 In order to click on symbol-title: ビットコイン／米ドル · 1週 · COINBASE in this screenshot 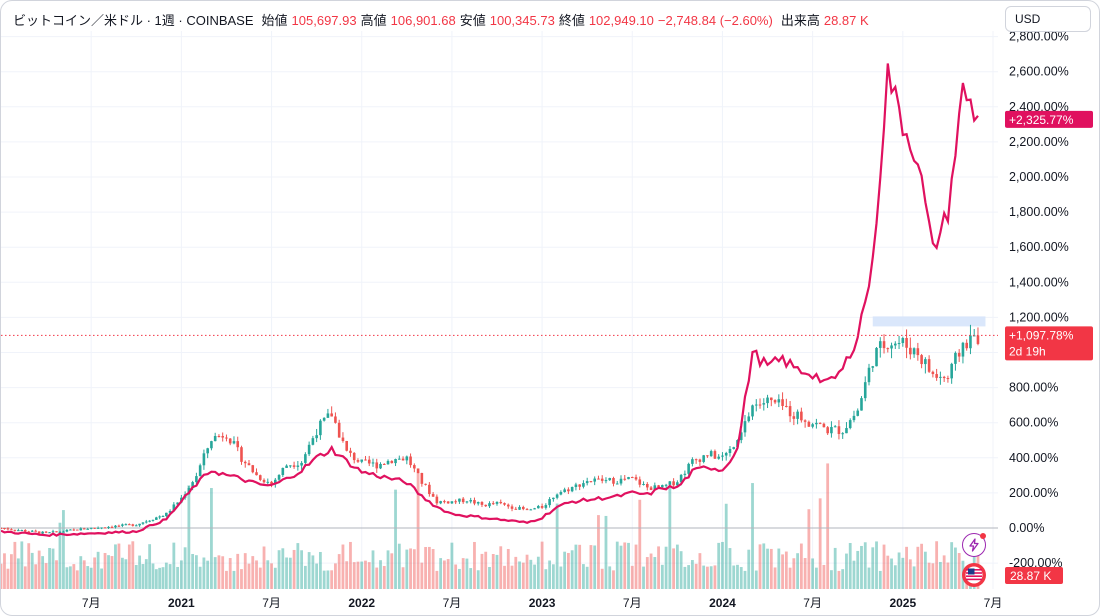, I will do `click(133, 20)`.